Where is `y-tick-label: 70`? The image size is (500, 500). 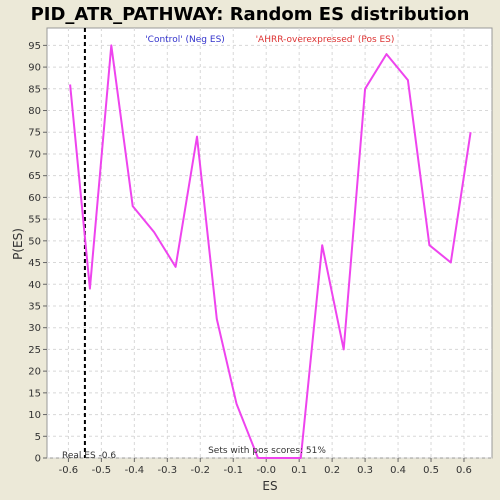
y-tick-label: 70 is located at coordinates (34, 154).